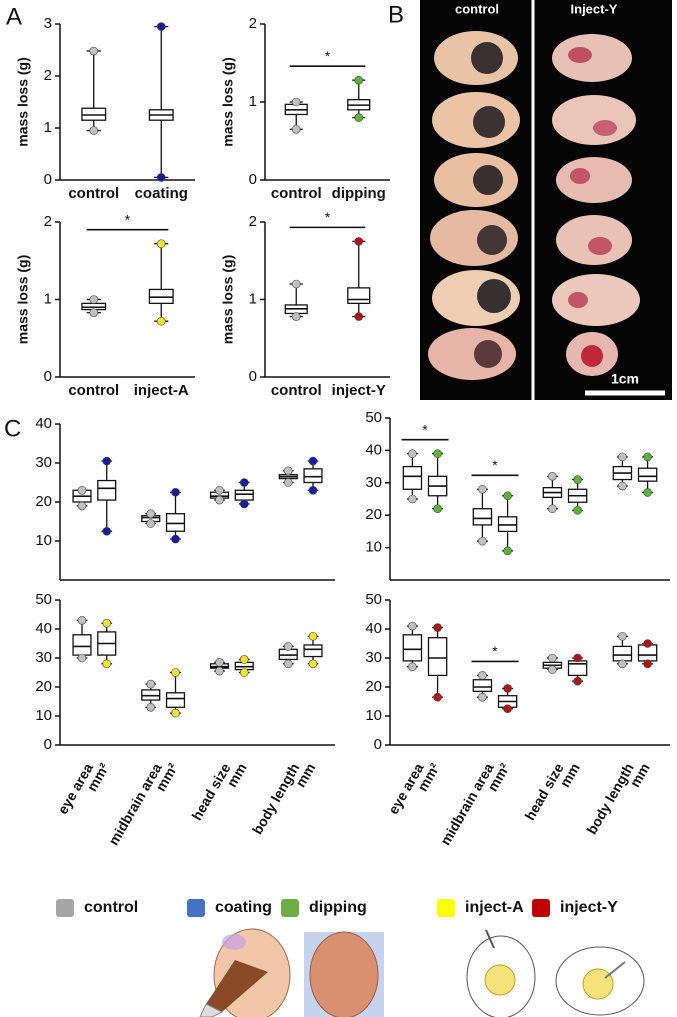  Describe the element at coordinates (477, 8) in the screenshot. I see `photo-column-title: control` at that location.